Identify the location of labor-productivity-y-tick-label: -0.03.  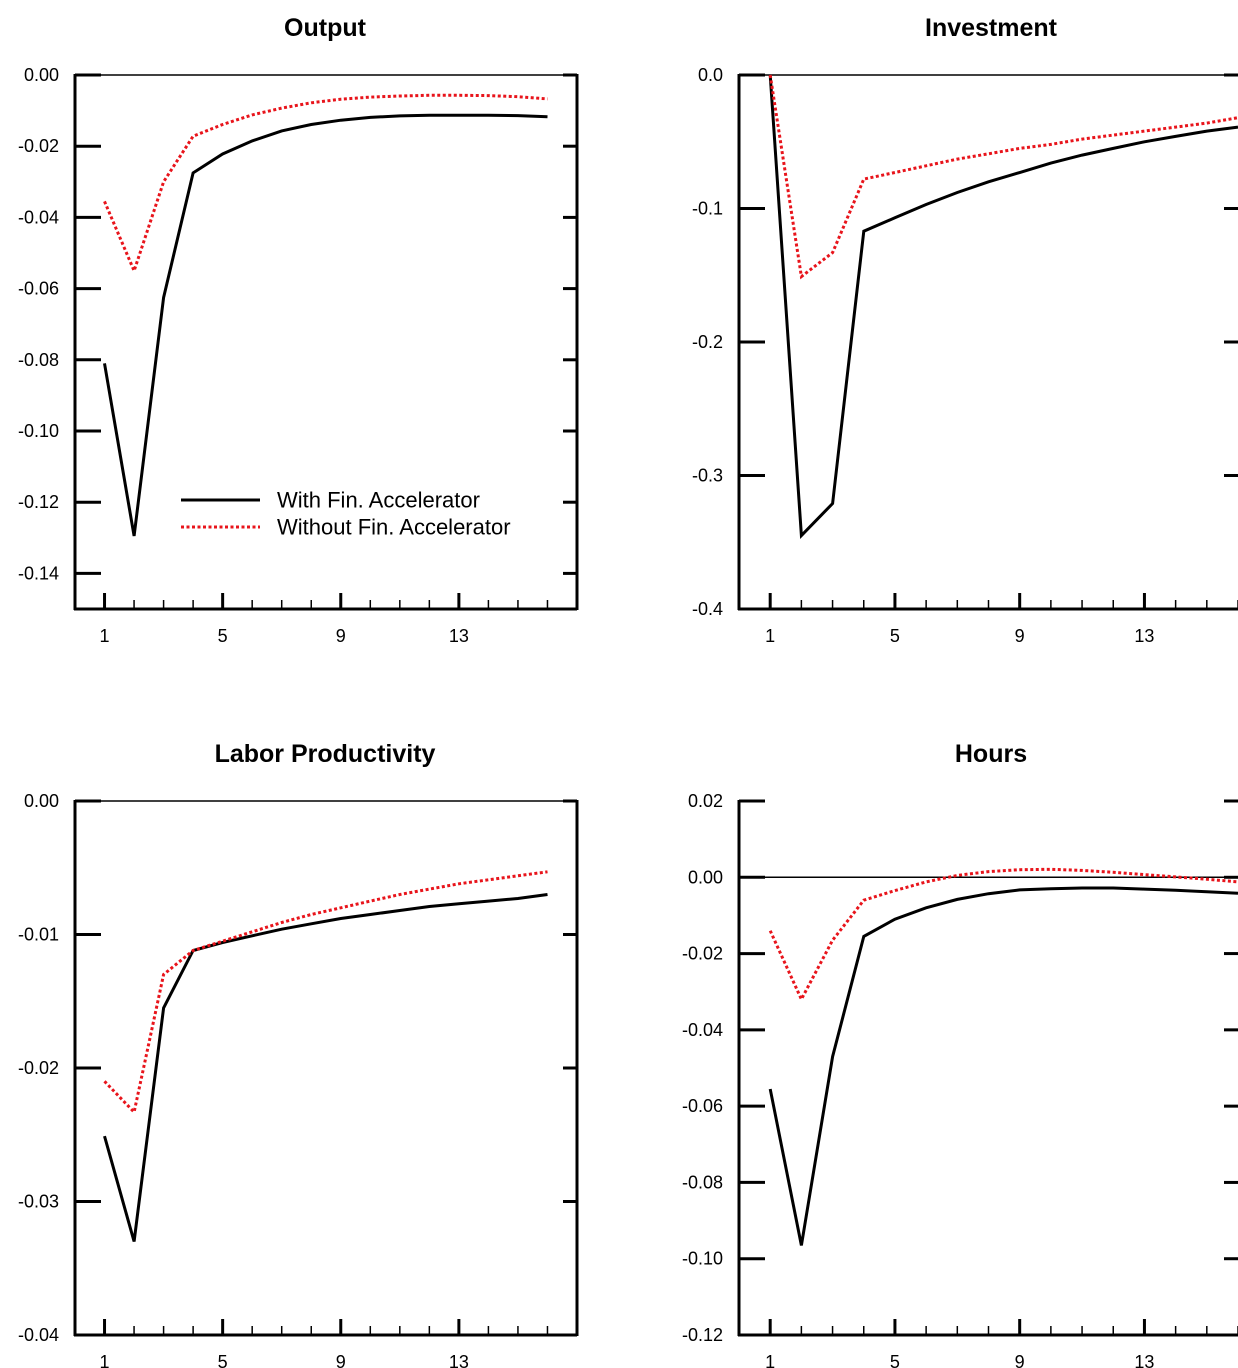
(38, 1202).